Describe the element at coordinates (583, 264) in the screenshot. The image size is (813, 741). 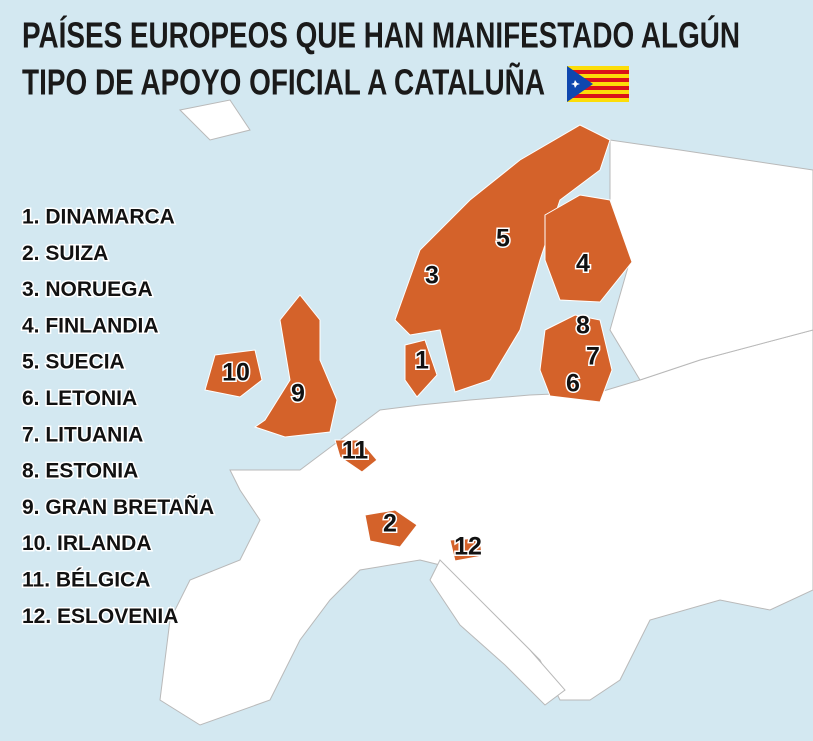
I see `country-number: 4` at that location.